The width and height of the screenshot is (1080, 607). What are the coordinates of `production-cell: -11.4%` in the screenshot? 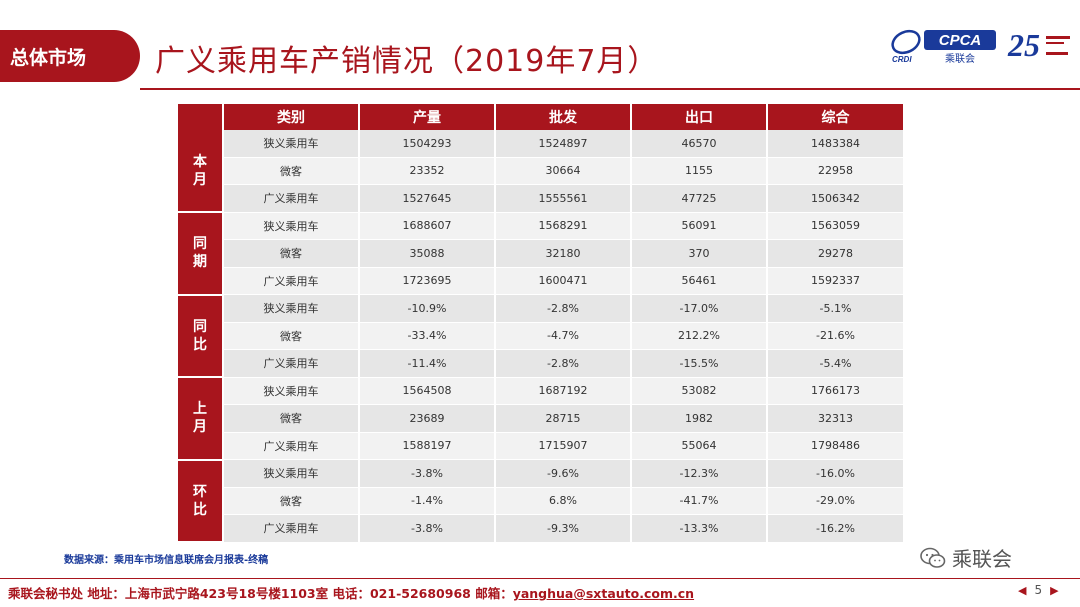 It's located at (427, 363).